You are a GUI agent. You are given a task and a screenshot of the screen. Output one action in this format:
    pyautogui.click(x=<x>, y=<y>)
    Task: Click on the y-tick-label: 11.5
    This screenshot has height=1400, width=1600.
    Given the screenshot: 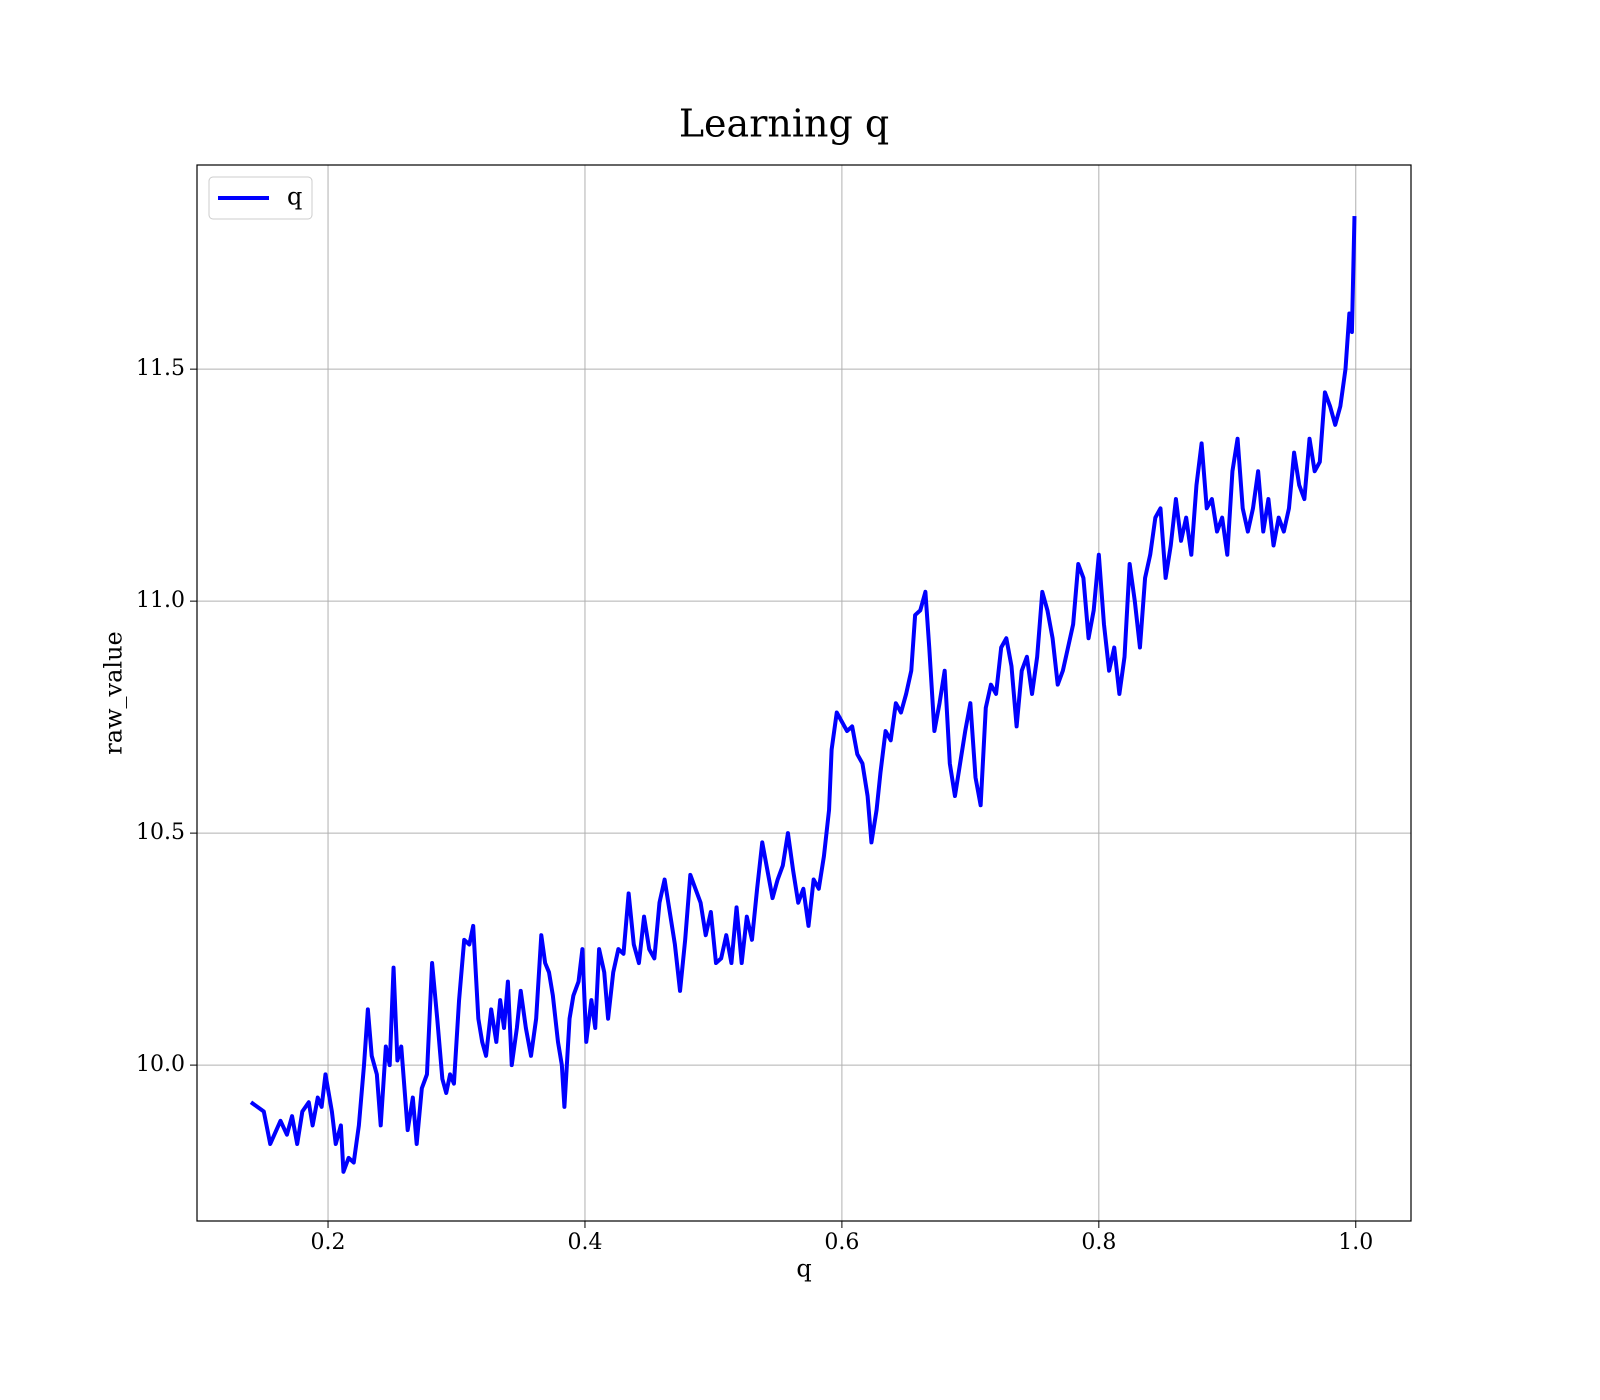 What is the action you would take?
    pyautogui.click(x=160, y=368)
    